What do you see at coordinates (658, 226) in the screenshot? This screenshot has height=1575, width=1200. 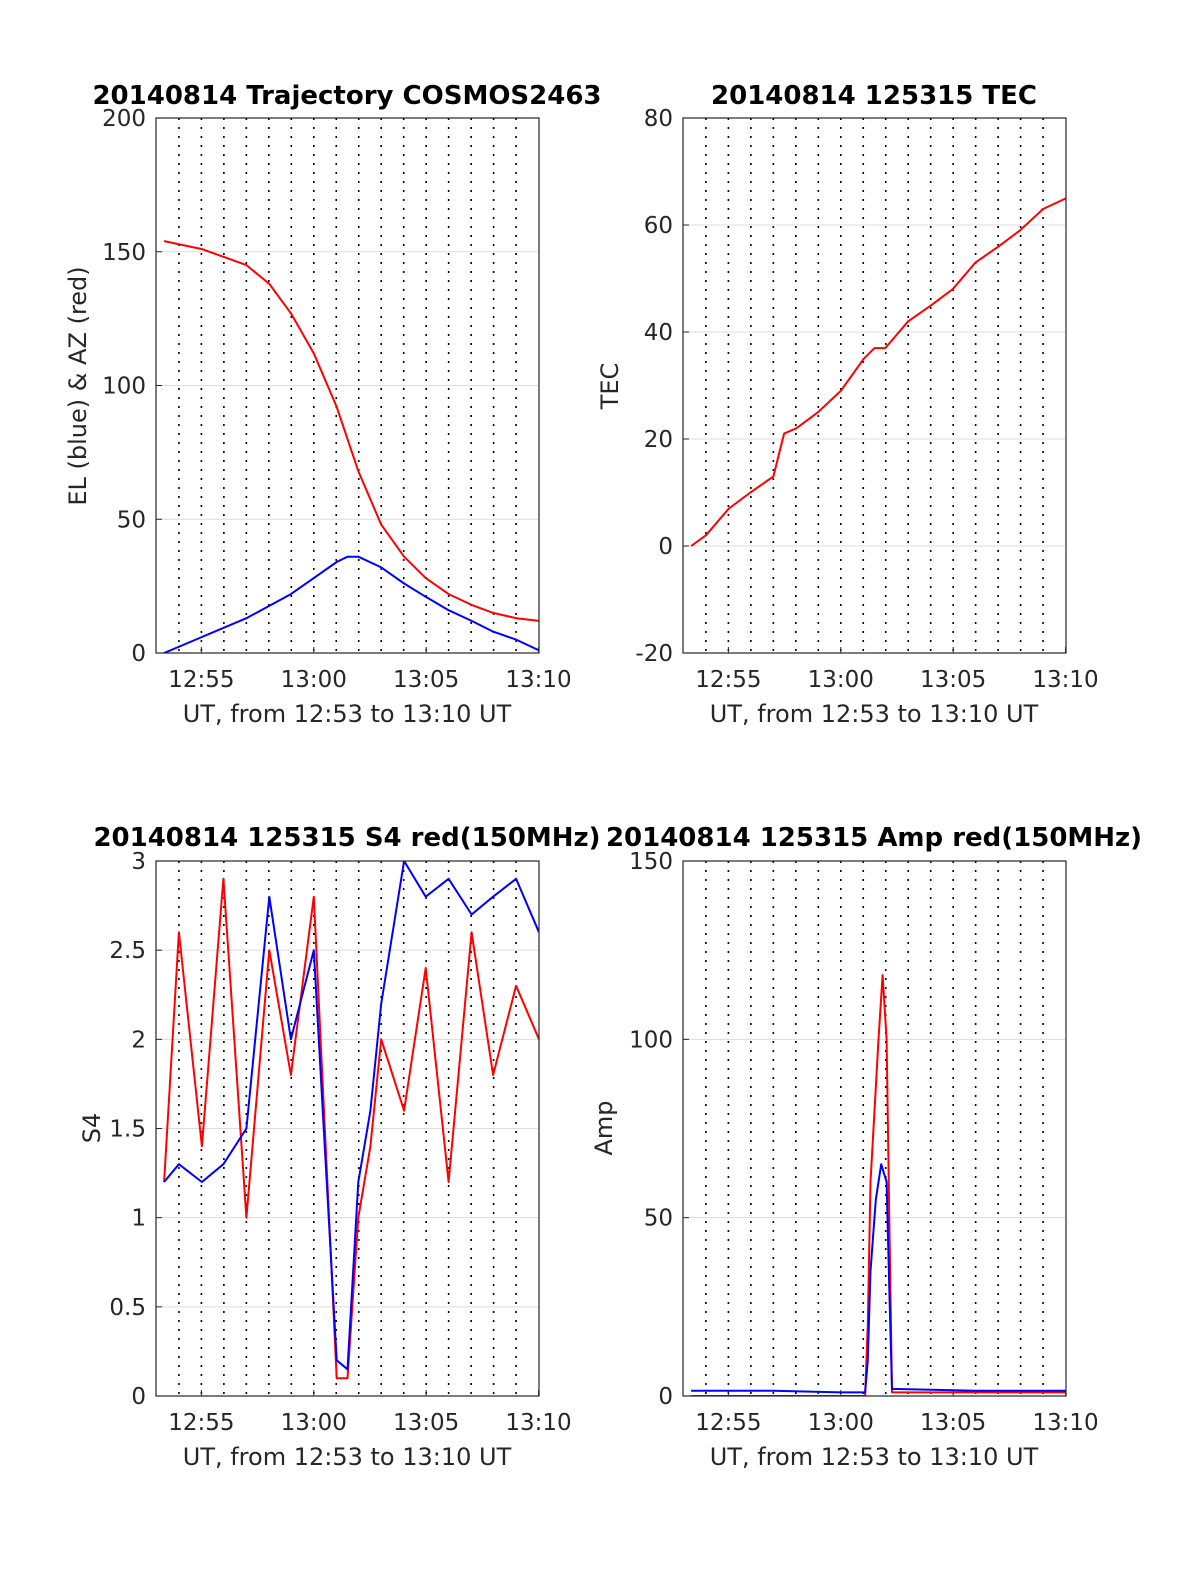 I see `y-tick-label: 60` at bounding box center [658, 226].